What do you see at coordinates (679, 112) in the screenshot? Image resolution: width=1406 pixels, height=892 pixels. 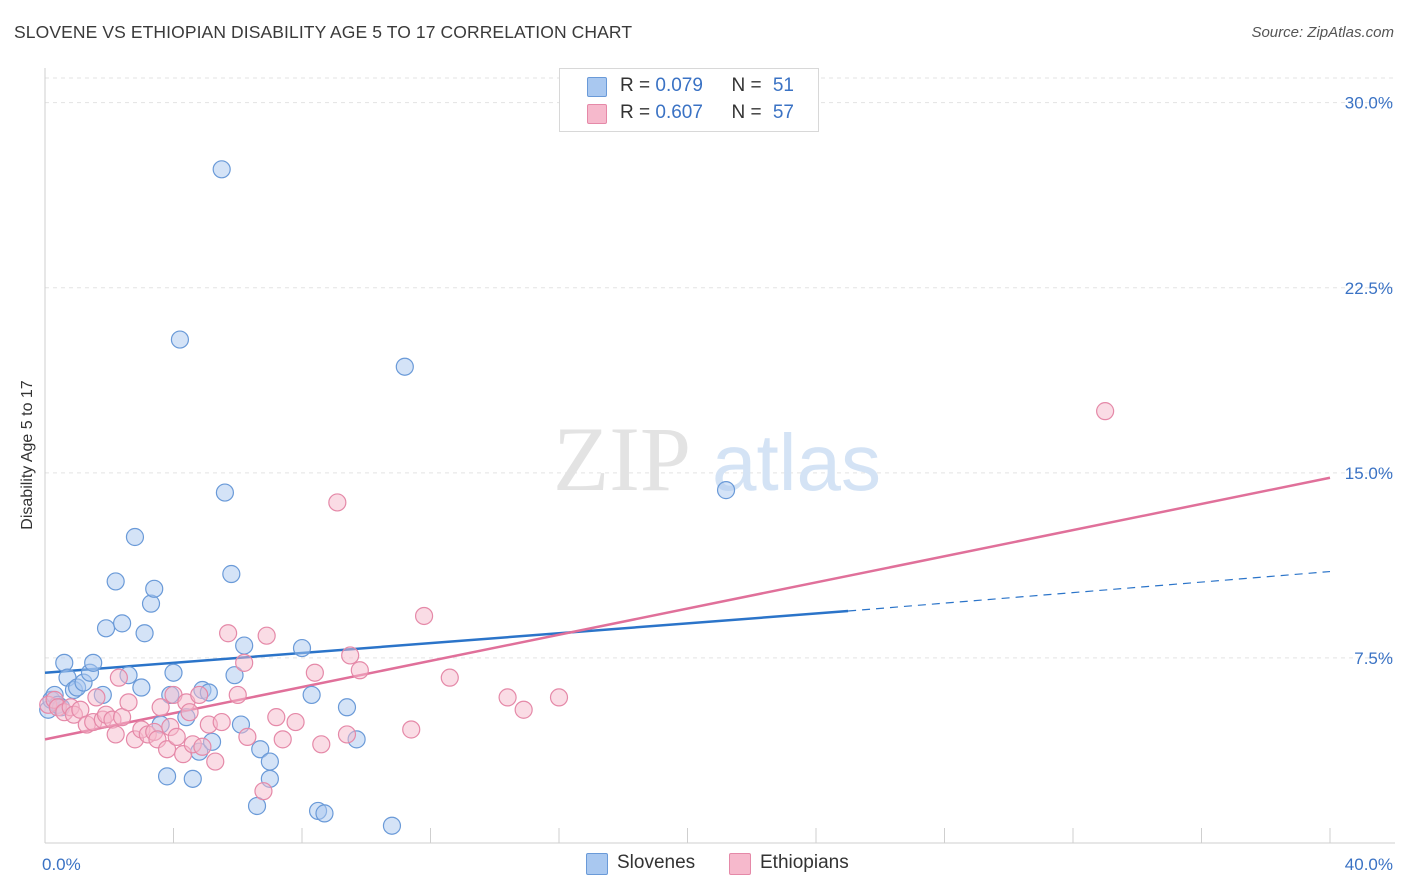 I see `r-value: 0.607` at bounding box center [679, 112].